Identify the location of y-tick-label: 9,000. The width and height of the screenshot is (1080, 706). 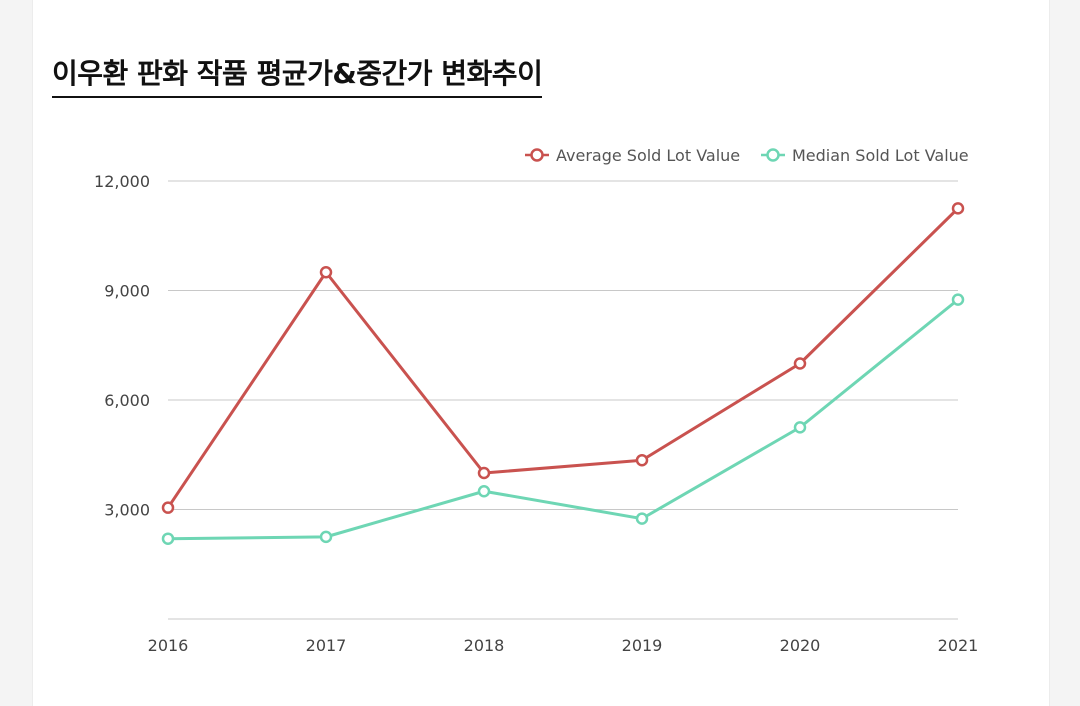
(127, 291).